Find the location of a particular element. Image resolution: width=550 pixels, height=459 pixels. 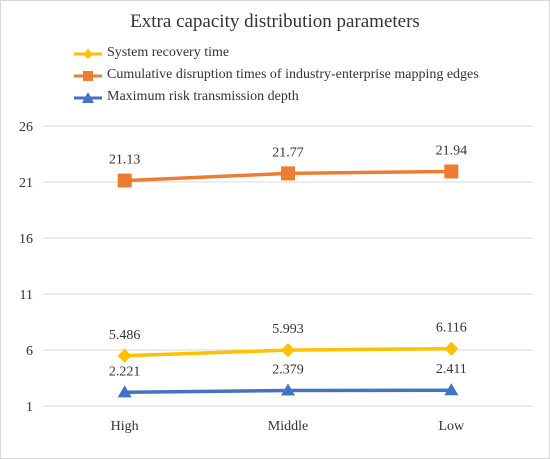

data-label: 2.379 is located at coordinates (288, 370).